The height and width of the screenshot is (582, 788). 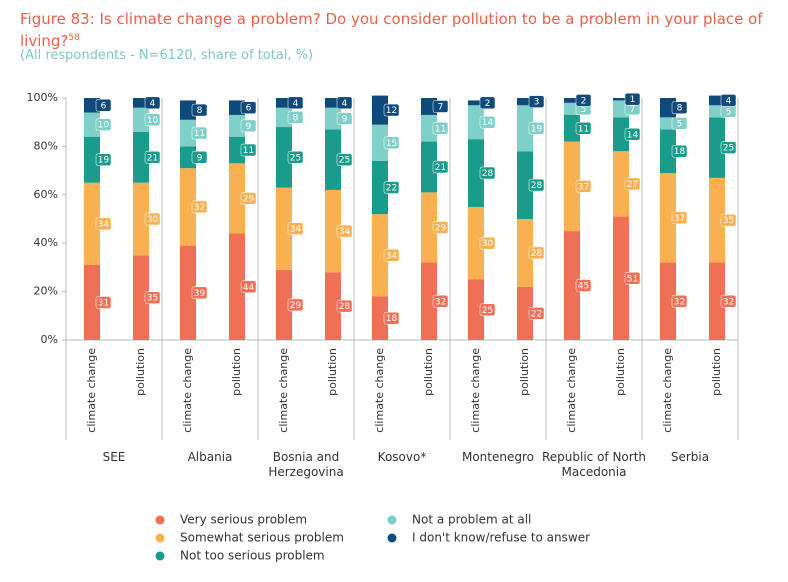 I want to click on data-label: 7, so click(x=633, y=110).